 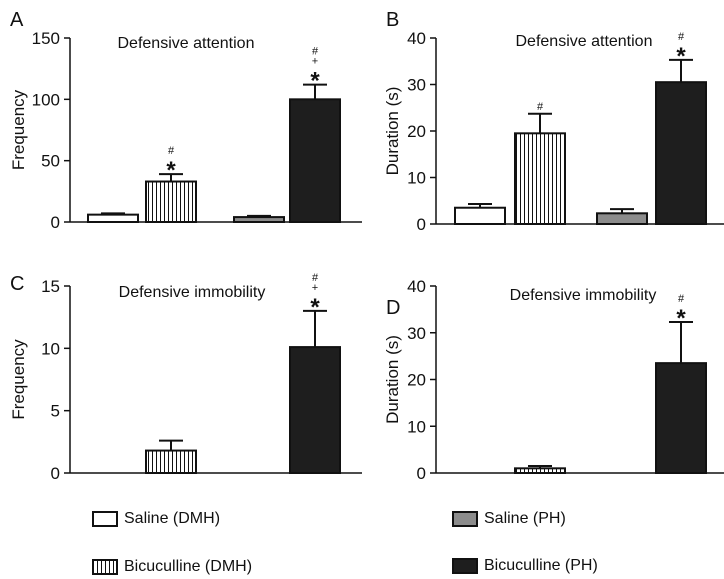 What do you see at coordinates (465, 519) in the screenshot?
I see `legend-swatch-gray` at bounding box center [465, 519].